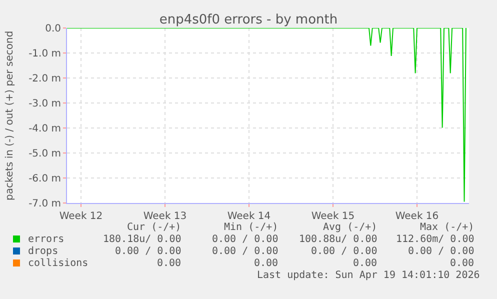 Image resolution: width=497 pixels, height=299 pixels. Describe the element at coordinates (417, 216) in the screenshot. I see `x-tick-label: Week 16` at that location.